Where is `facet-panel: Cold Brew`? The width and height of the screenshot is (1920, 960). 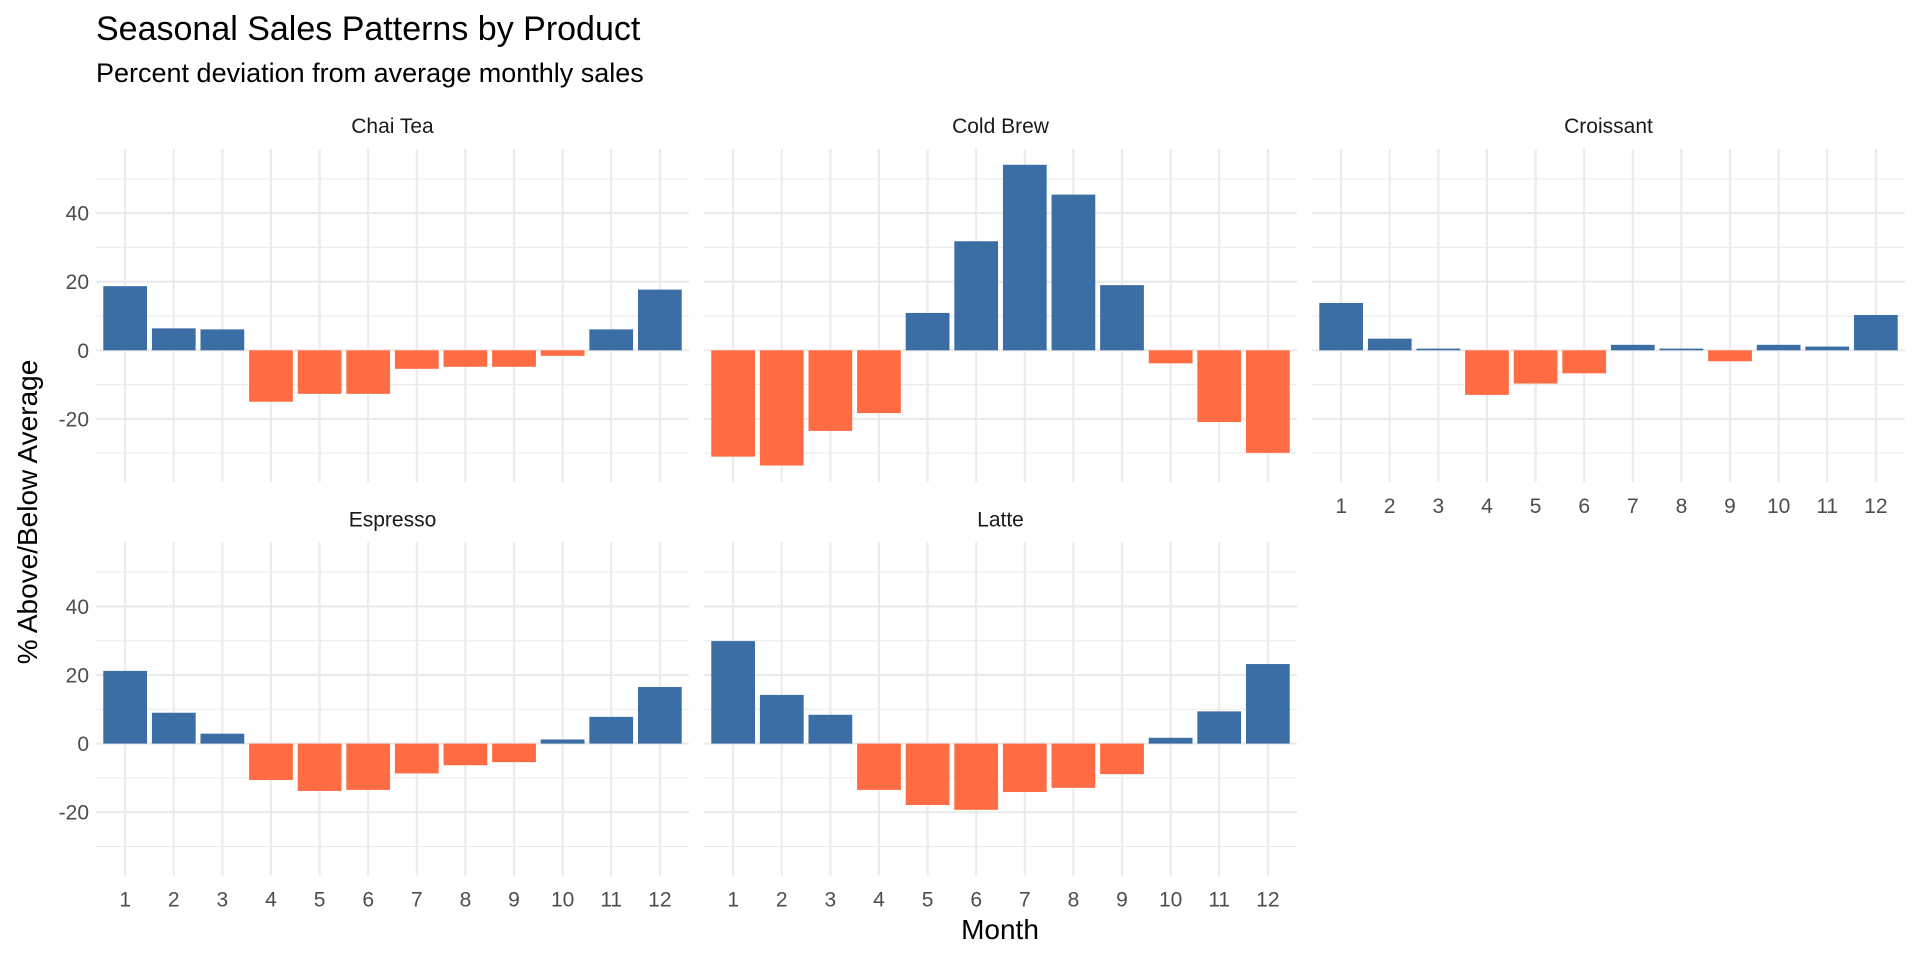 facet-panel: Cold Brew is located at coordinates (1000, 298).